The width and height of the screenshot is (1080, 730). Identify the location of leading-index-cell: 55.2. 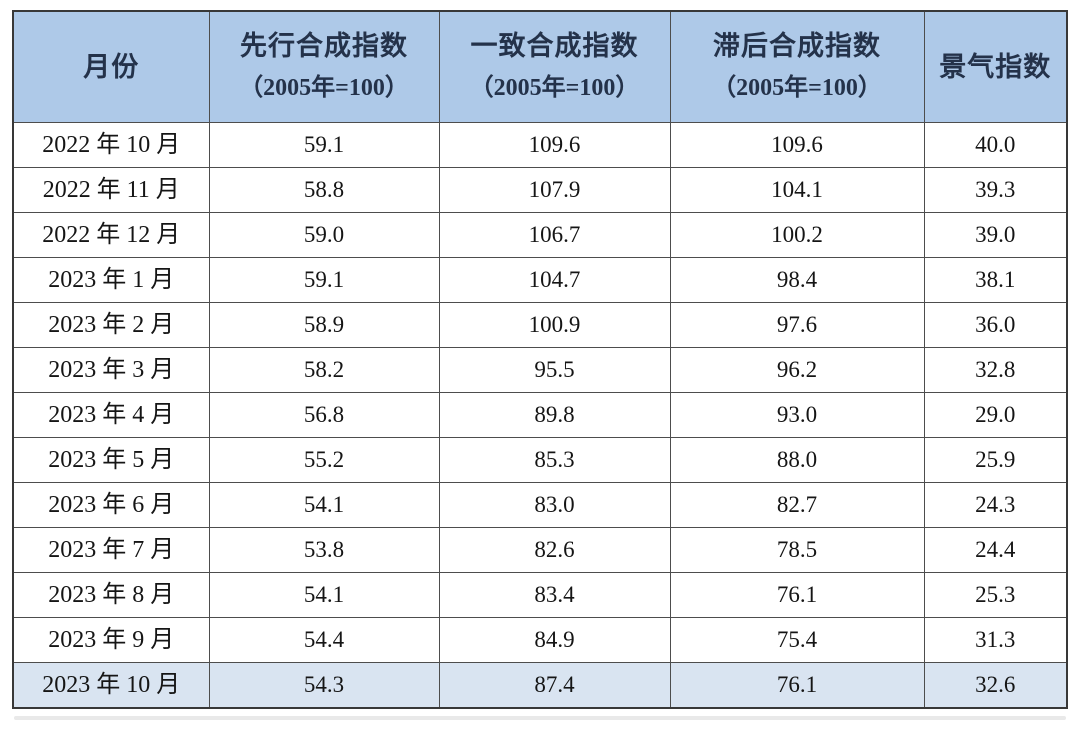
(324, 460).